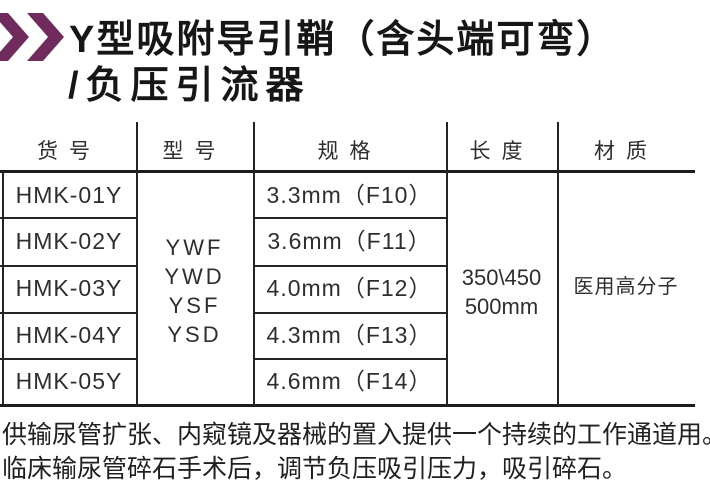 The width and height of the screenshot is (710, 487). What do you see at coordinates (349, 381) in the screenshot?
I see `spec-cell: 4.6mm（F14）` at bounding box center [349, 381].